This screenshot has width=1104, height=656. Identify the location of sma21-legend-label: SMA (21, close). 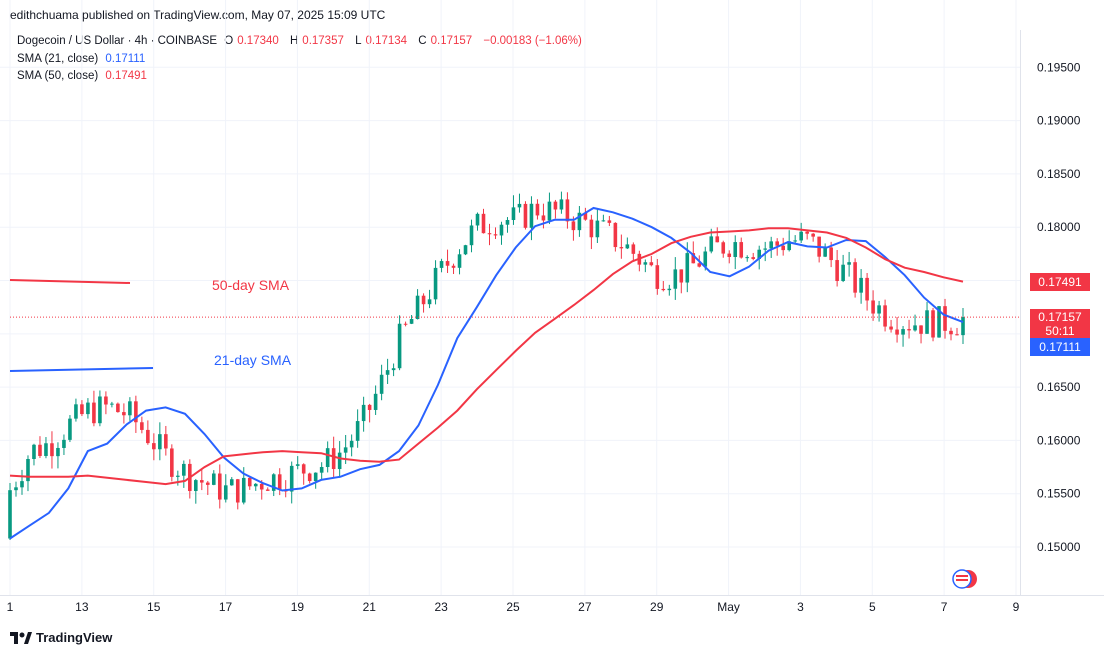
(58, 59).